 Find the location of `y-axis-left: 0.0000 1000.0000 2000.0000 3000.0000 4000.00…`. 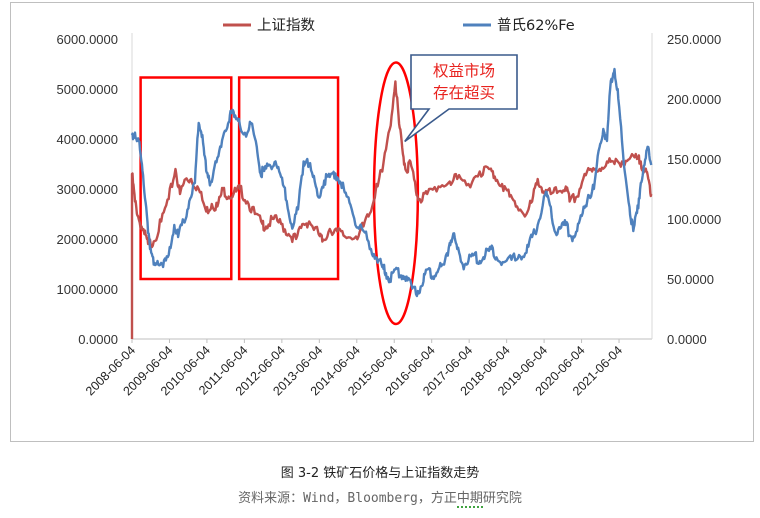

y-axis-left: 0.0000 1000.0000 2000.0000 3000.0000 4000.00… is located at coordinates (87, 189).